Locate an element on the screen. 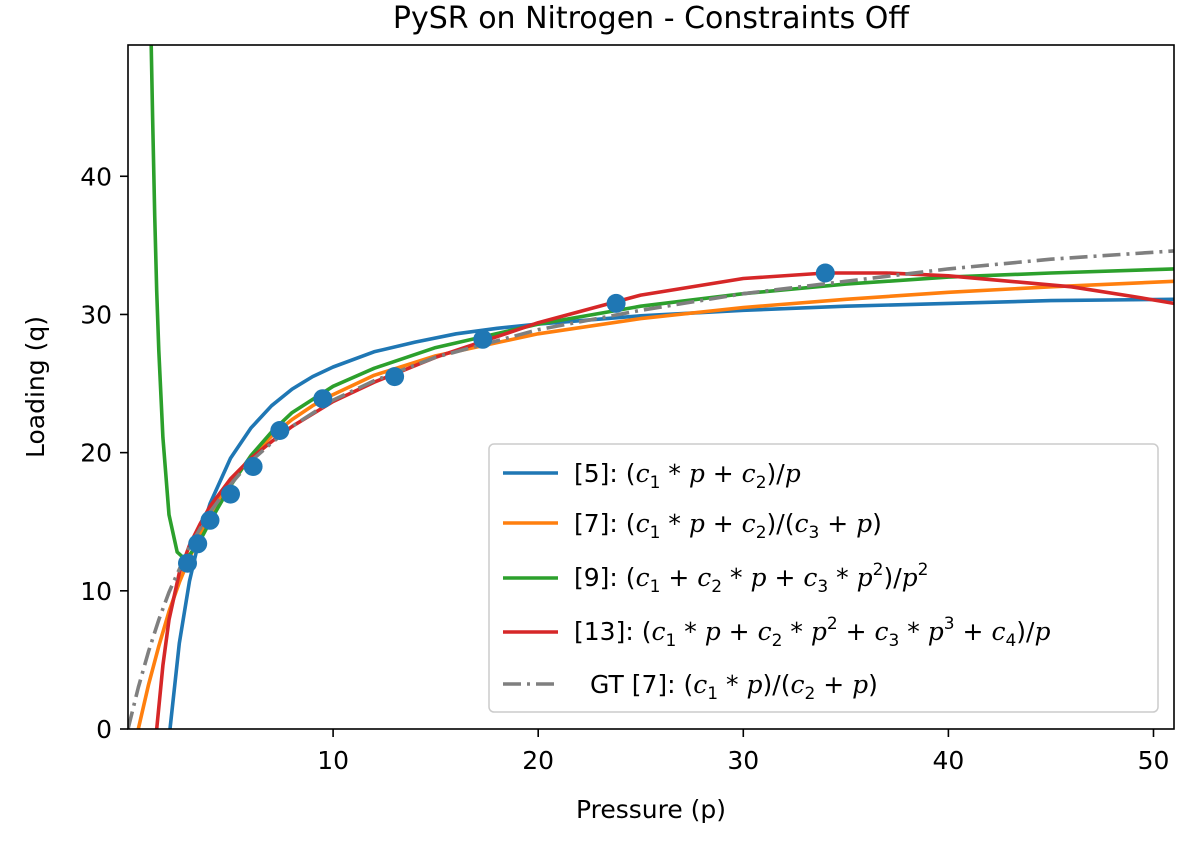 This screenshot has height=853, width=1196. x-axis-label: Pressure (p) is located at coordinates (651, 809).